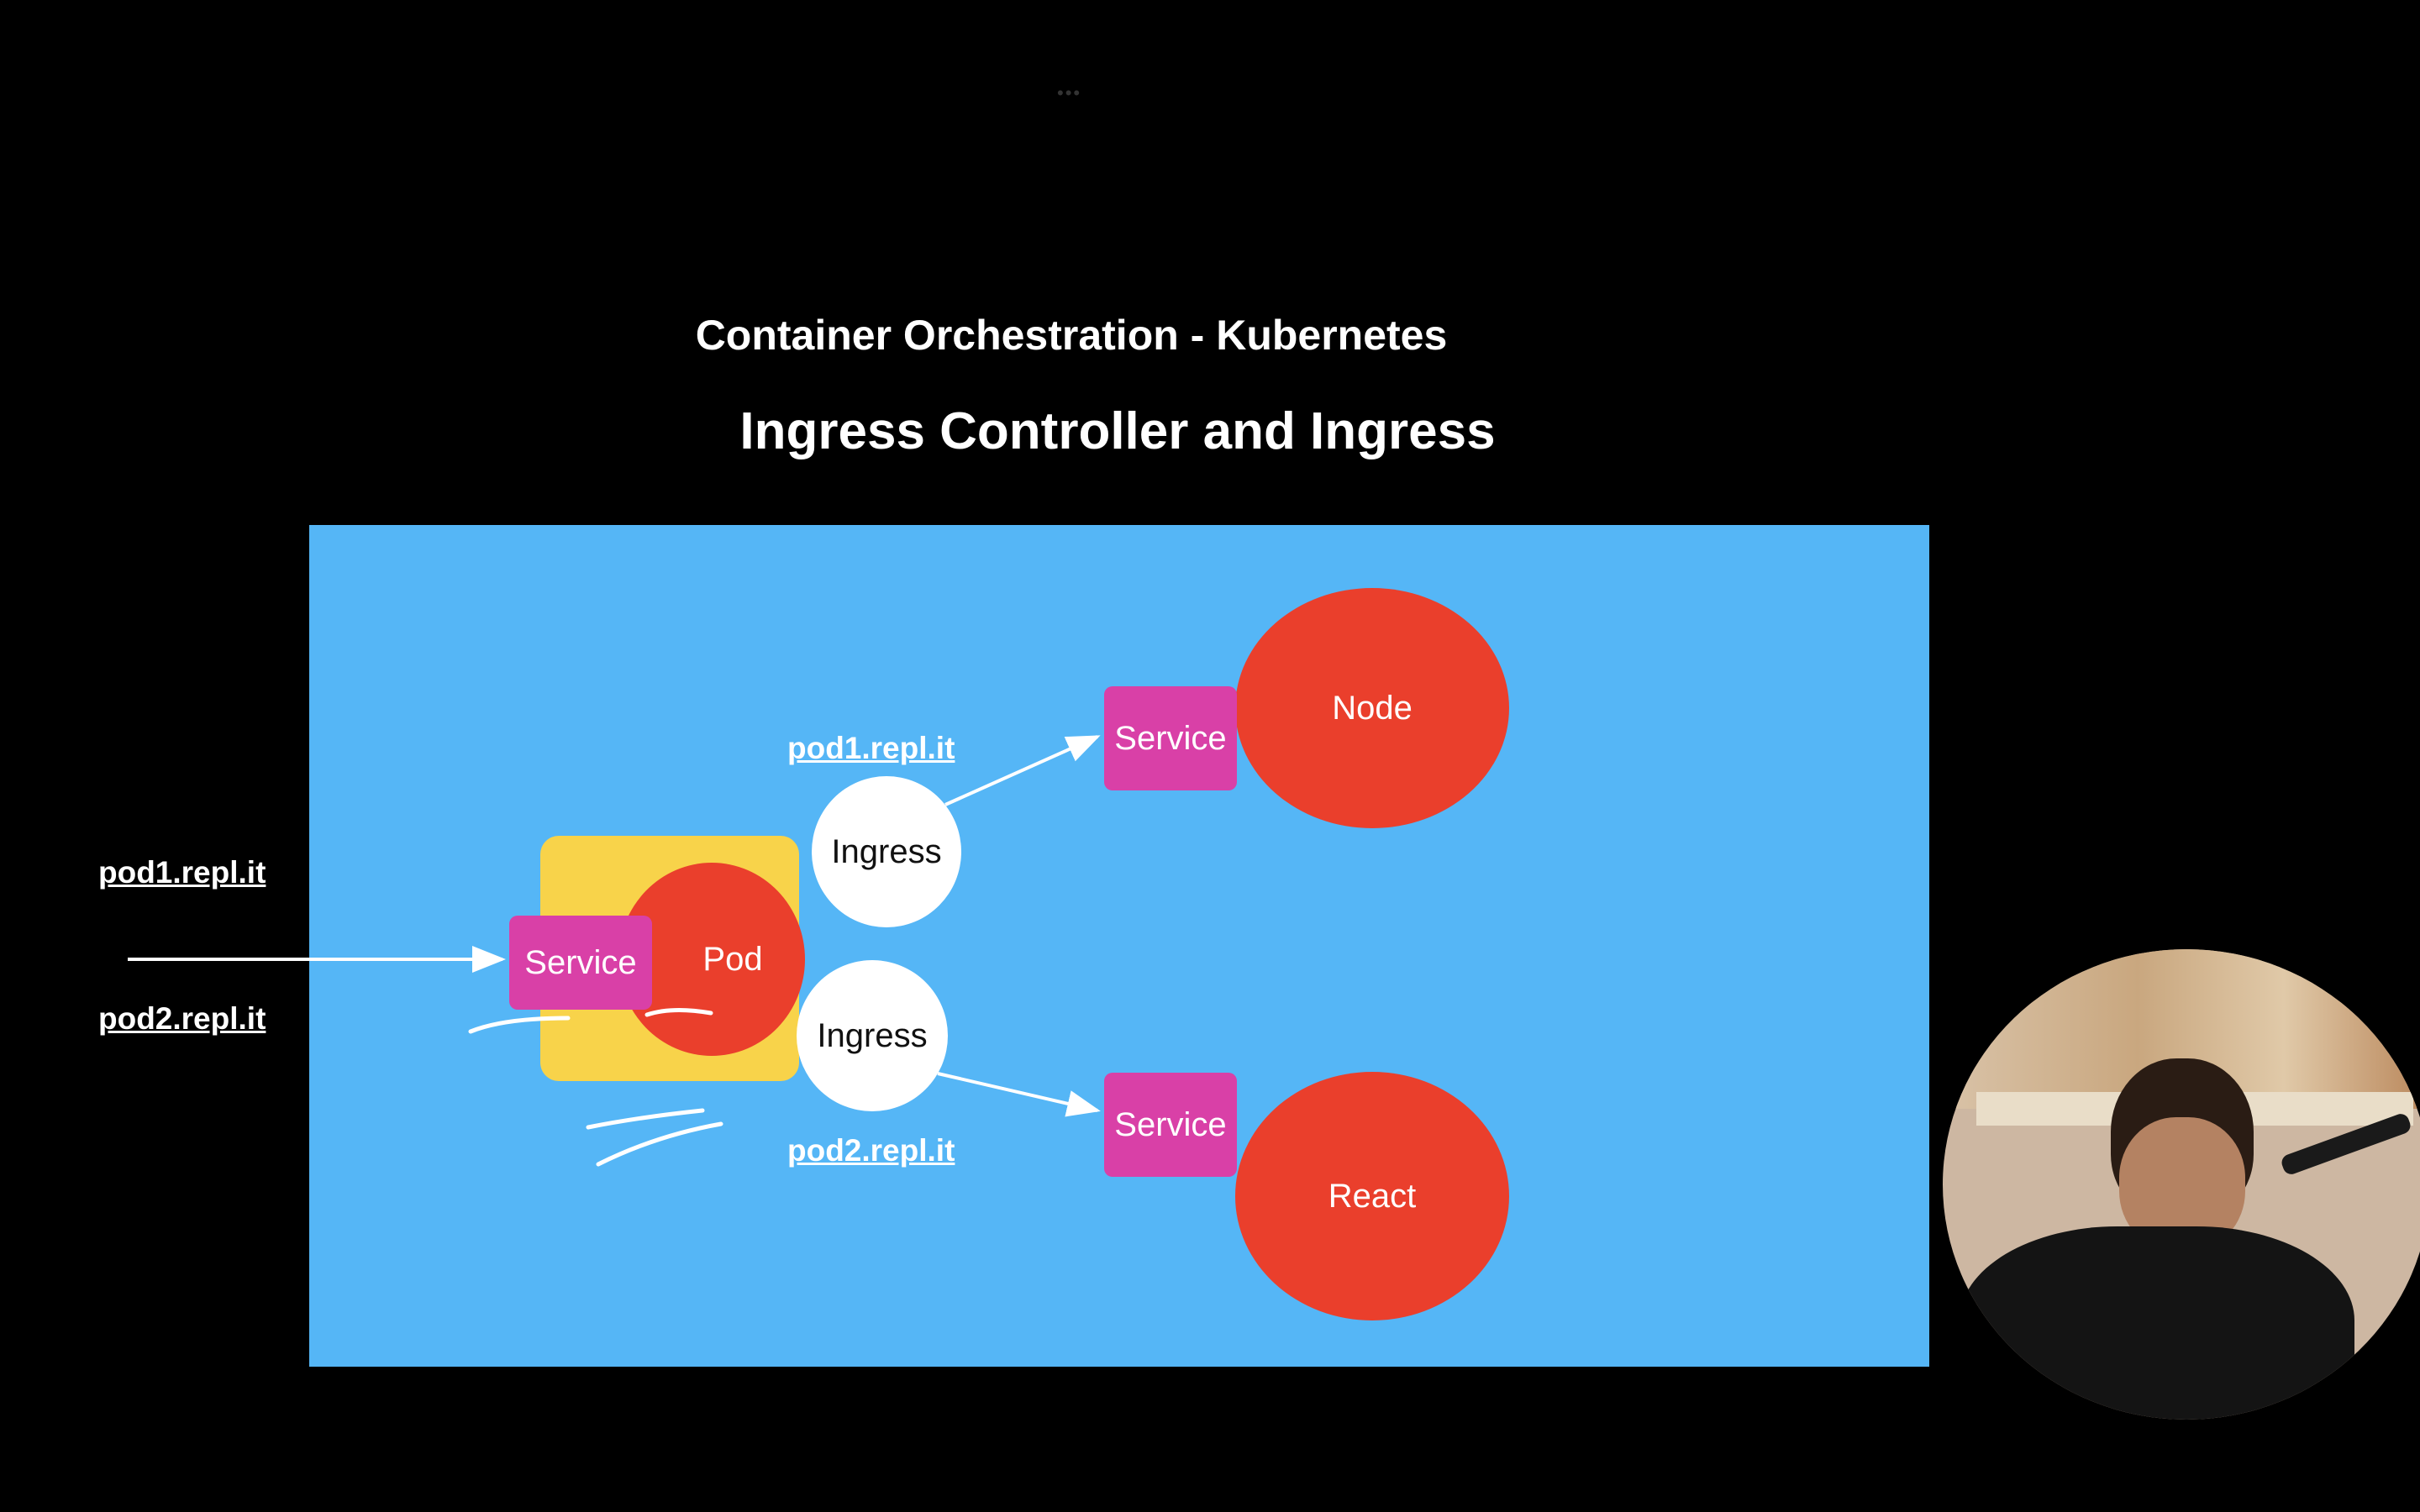 Image resolution: width=2420 pixels, height=1512 pixels. I want to click on host-label-pod2: pod2.repl.it, so click(182, 1018).